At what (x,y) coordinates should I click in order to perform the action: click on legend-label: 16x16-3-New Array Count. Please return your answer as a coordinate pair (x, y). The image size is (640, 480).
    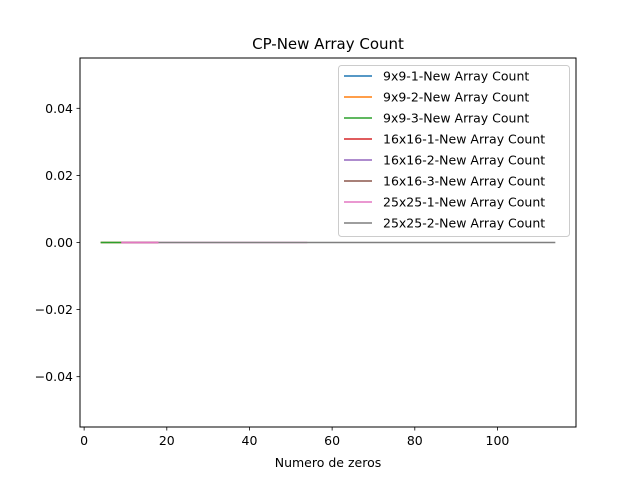
    Looking at the image, I should click on (464, 181).